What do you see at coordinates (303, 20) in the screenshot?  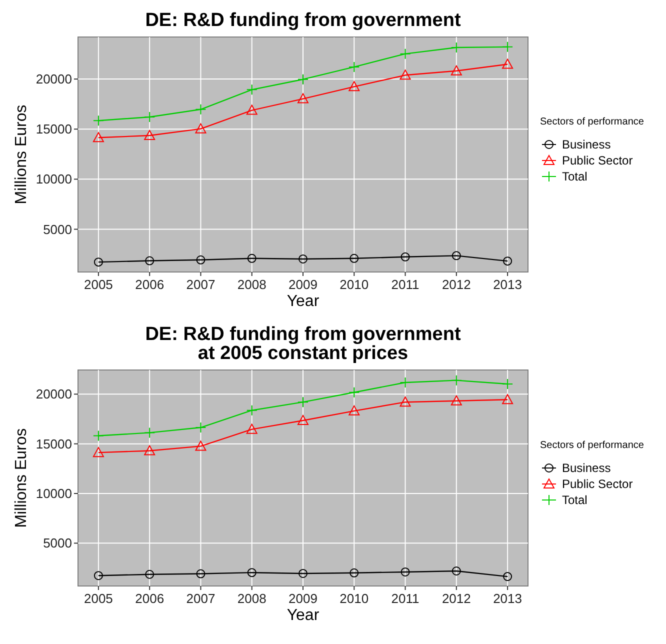 I see `chart-title: DE: R&D funding from government` at bounding box center [303, 20].